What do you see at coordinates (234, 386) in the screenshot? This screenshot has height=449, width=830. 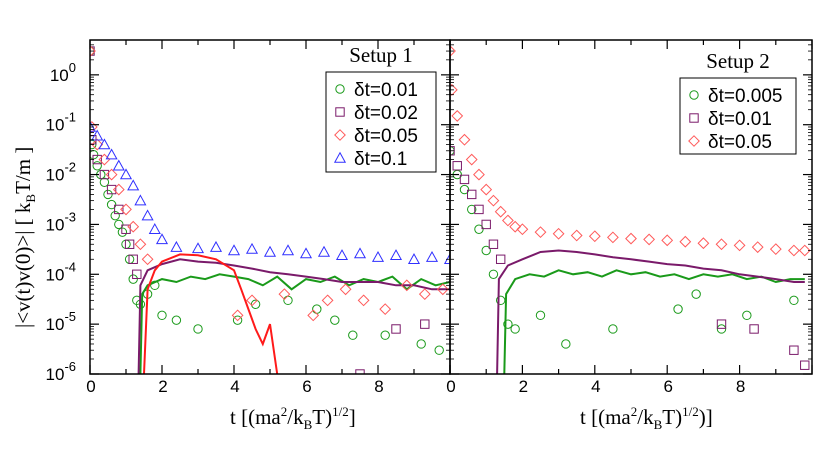 I see `left-x-tick-label-2: 4` at bounding box center [234, 386].